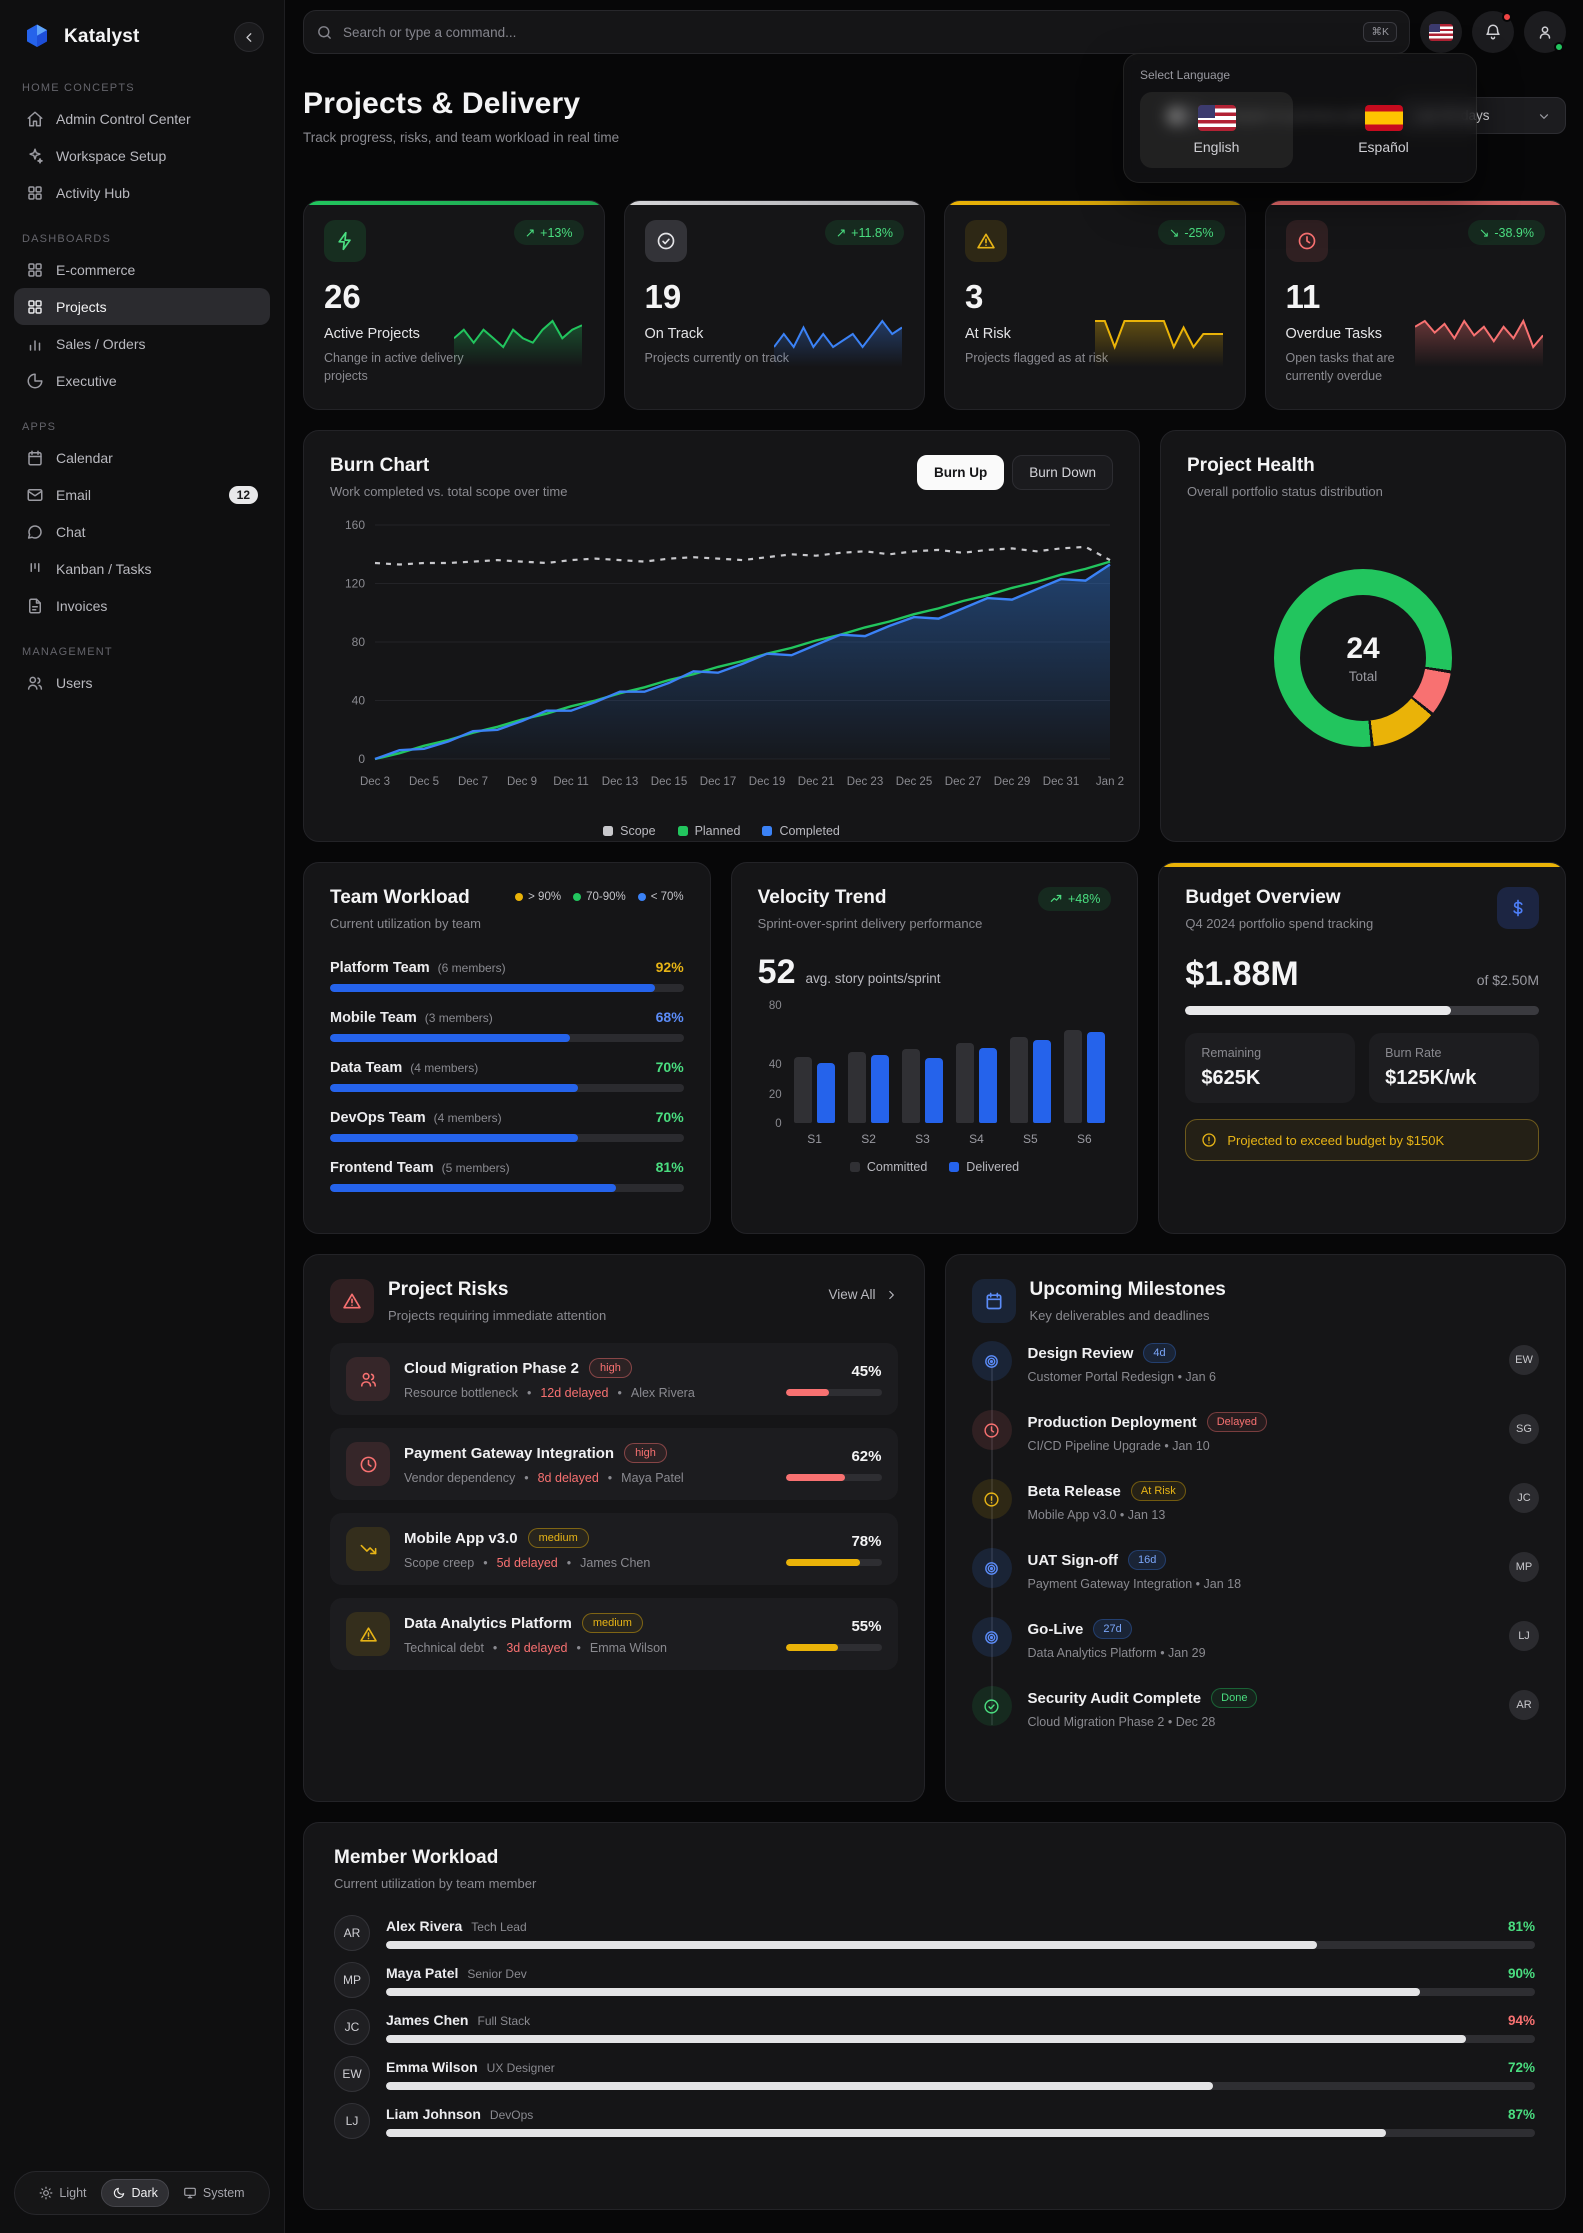 The height and width of the screenshot is (2233, 1583). What do you see at coordinates (142, 343) in the screenshot?
I see `sidebar-item-sales-orders: Sales / Orders` at bounding box center [142, 343].